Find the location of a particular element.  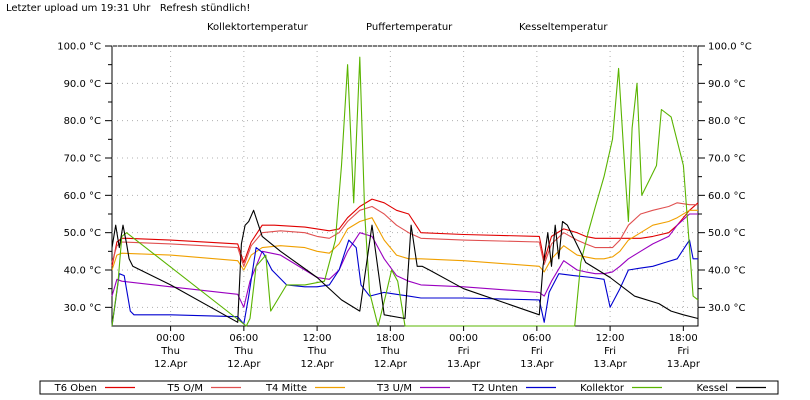

y-tick-label-right: 90.0 °C is located at coordinates (726, 84).